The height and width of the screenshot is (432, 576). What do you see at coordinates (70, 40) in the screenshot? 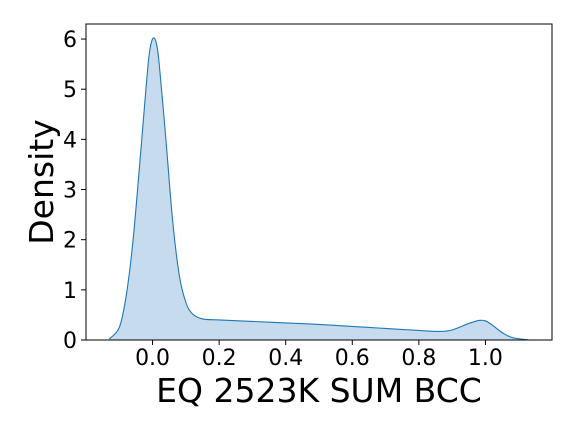
I see `y-tick-label: 6` at bounding box center [70, 40].